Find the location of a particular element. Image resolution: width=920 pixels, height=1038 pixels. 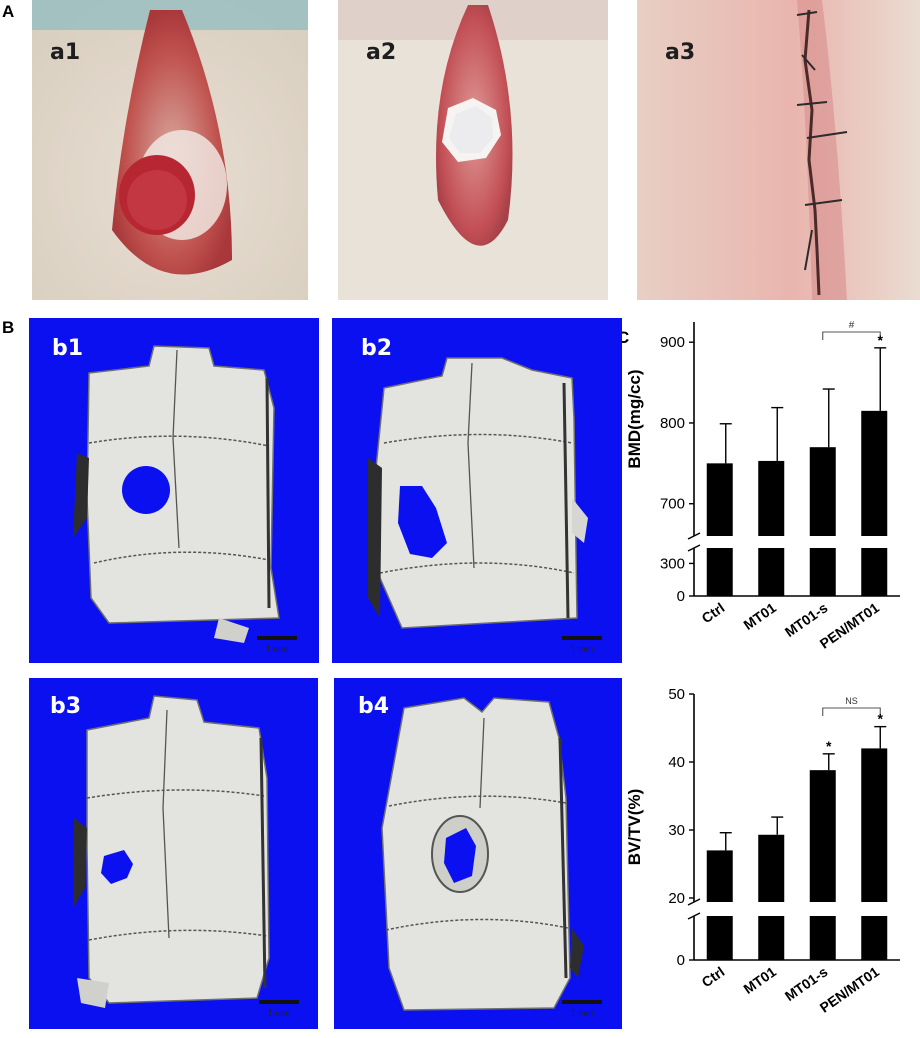

photo-a1-defect: a1 is located at coordinates (170, 150).